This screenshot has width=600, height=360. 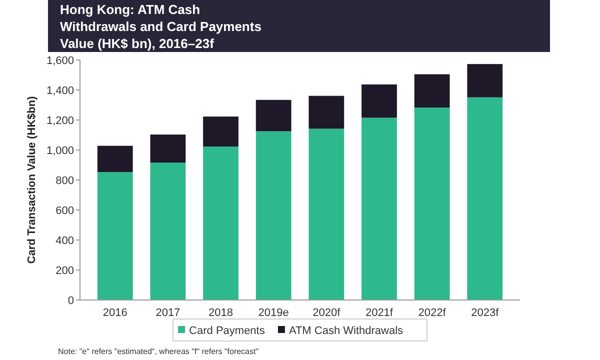 I want to click on y-tick-label: 1,000, so click(x=60, y=150).